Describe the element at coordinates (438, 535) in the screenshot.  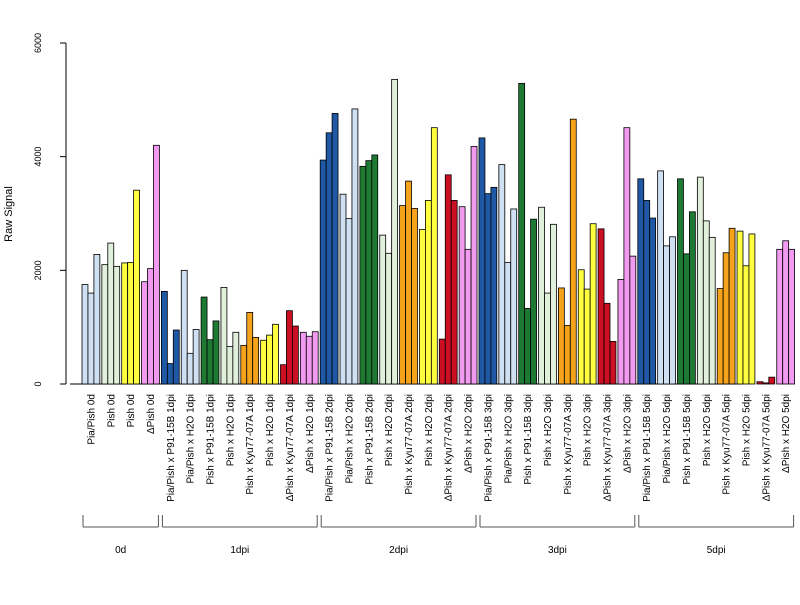
I see `group-brackets: 0d 1dpi 2dpi 3dpi 5dpi` at that location.